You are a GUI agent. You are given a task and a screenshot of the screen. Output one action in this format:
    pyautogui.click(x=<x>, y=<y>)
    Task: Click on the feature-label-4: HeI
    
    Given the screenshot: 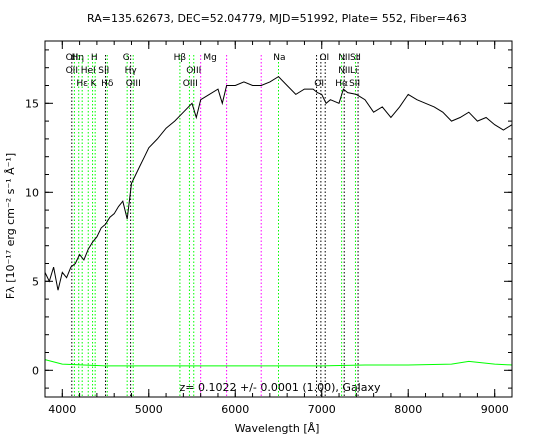 What is the action you would take?
    pyautogui.click(x=88, y=71)
    